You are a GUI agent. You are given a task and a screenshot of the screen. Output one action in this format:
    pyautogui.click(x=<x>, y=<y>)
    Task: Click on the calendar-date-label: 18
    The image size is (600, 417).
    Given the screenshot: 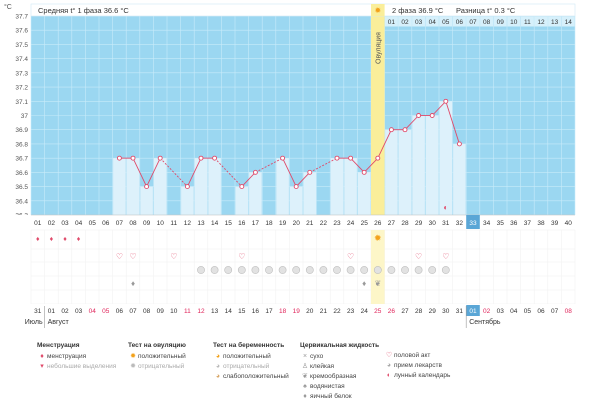 What is the action you would take?
    pyautogui.click(x=283, y=311)
    